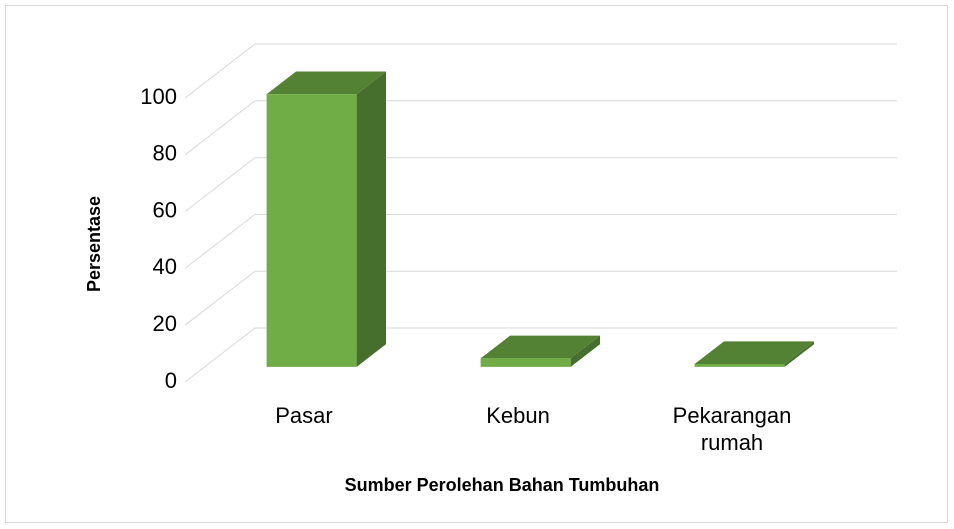 This screenshot has height=529, width=954. What do you see at coordinates (732, 429) in the screenshot?
I see `x-tick-label: Pekarangan rumah` at bounding box center [732, 429].